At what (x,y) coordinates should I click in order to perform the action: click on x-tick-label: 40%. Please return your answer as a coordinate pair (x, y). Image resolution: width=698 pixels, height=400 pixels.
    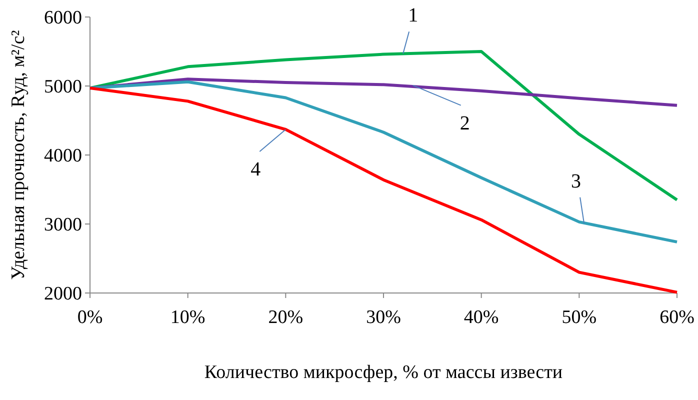
    Looking at the image, I should click on (481, 317).